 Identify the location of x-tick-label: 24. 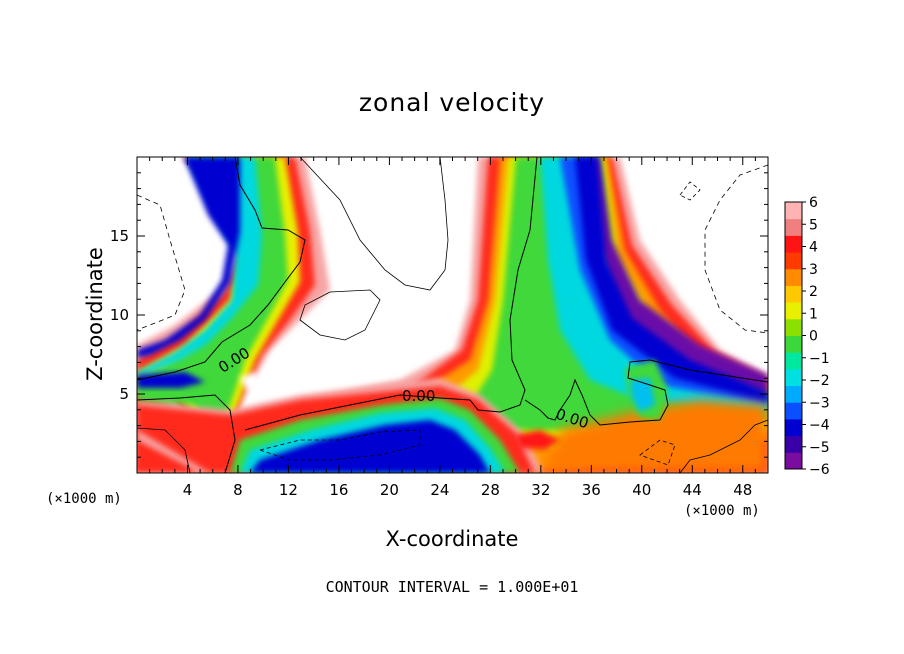
(439, 490).